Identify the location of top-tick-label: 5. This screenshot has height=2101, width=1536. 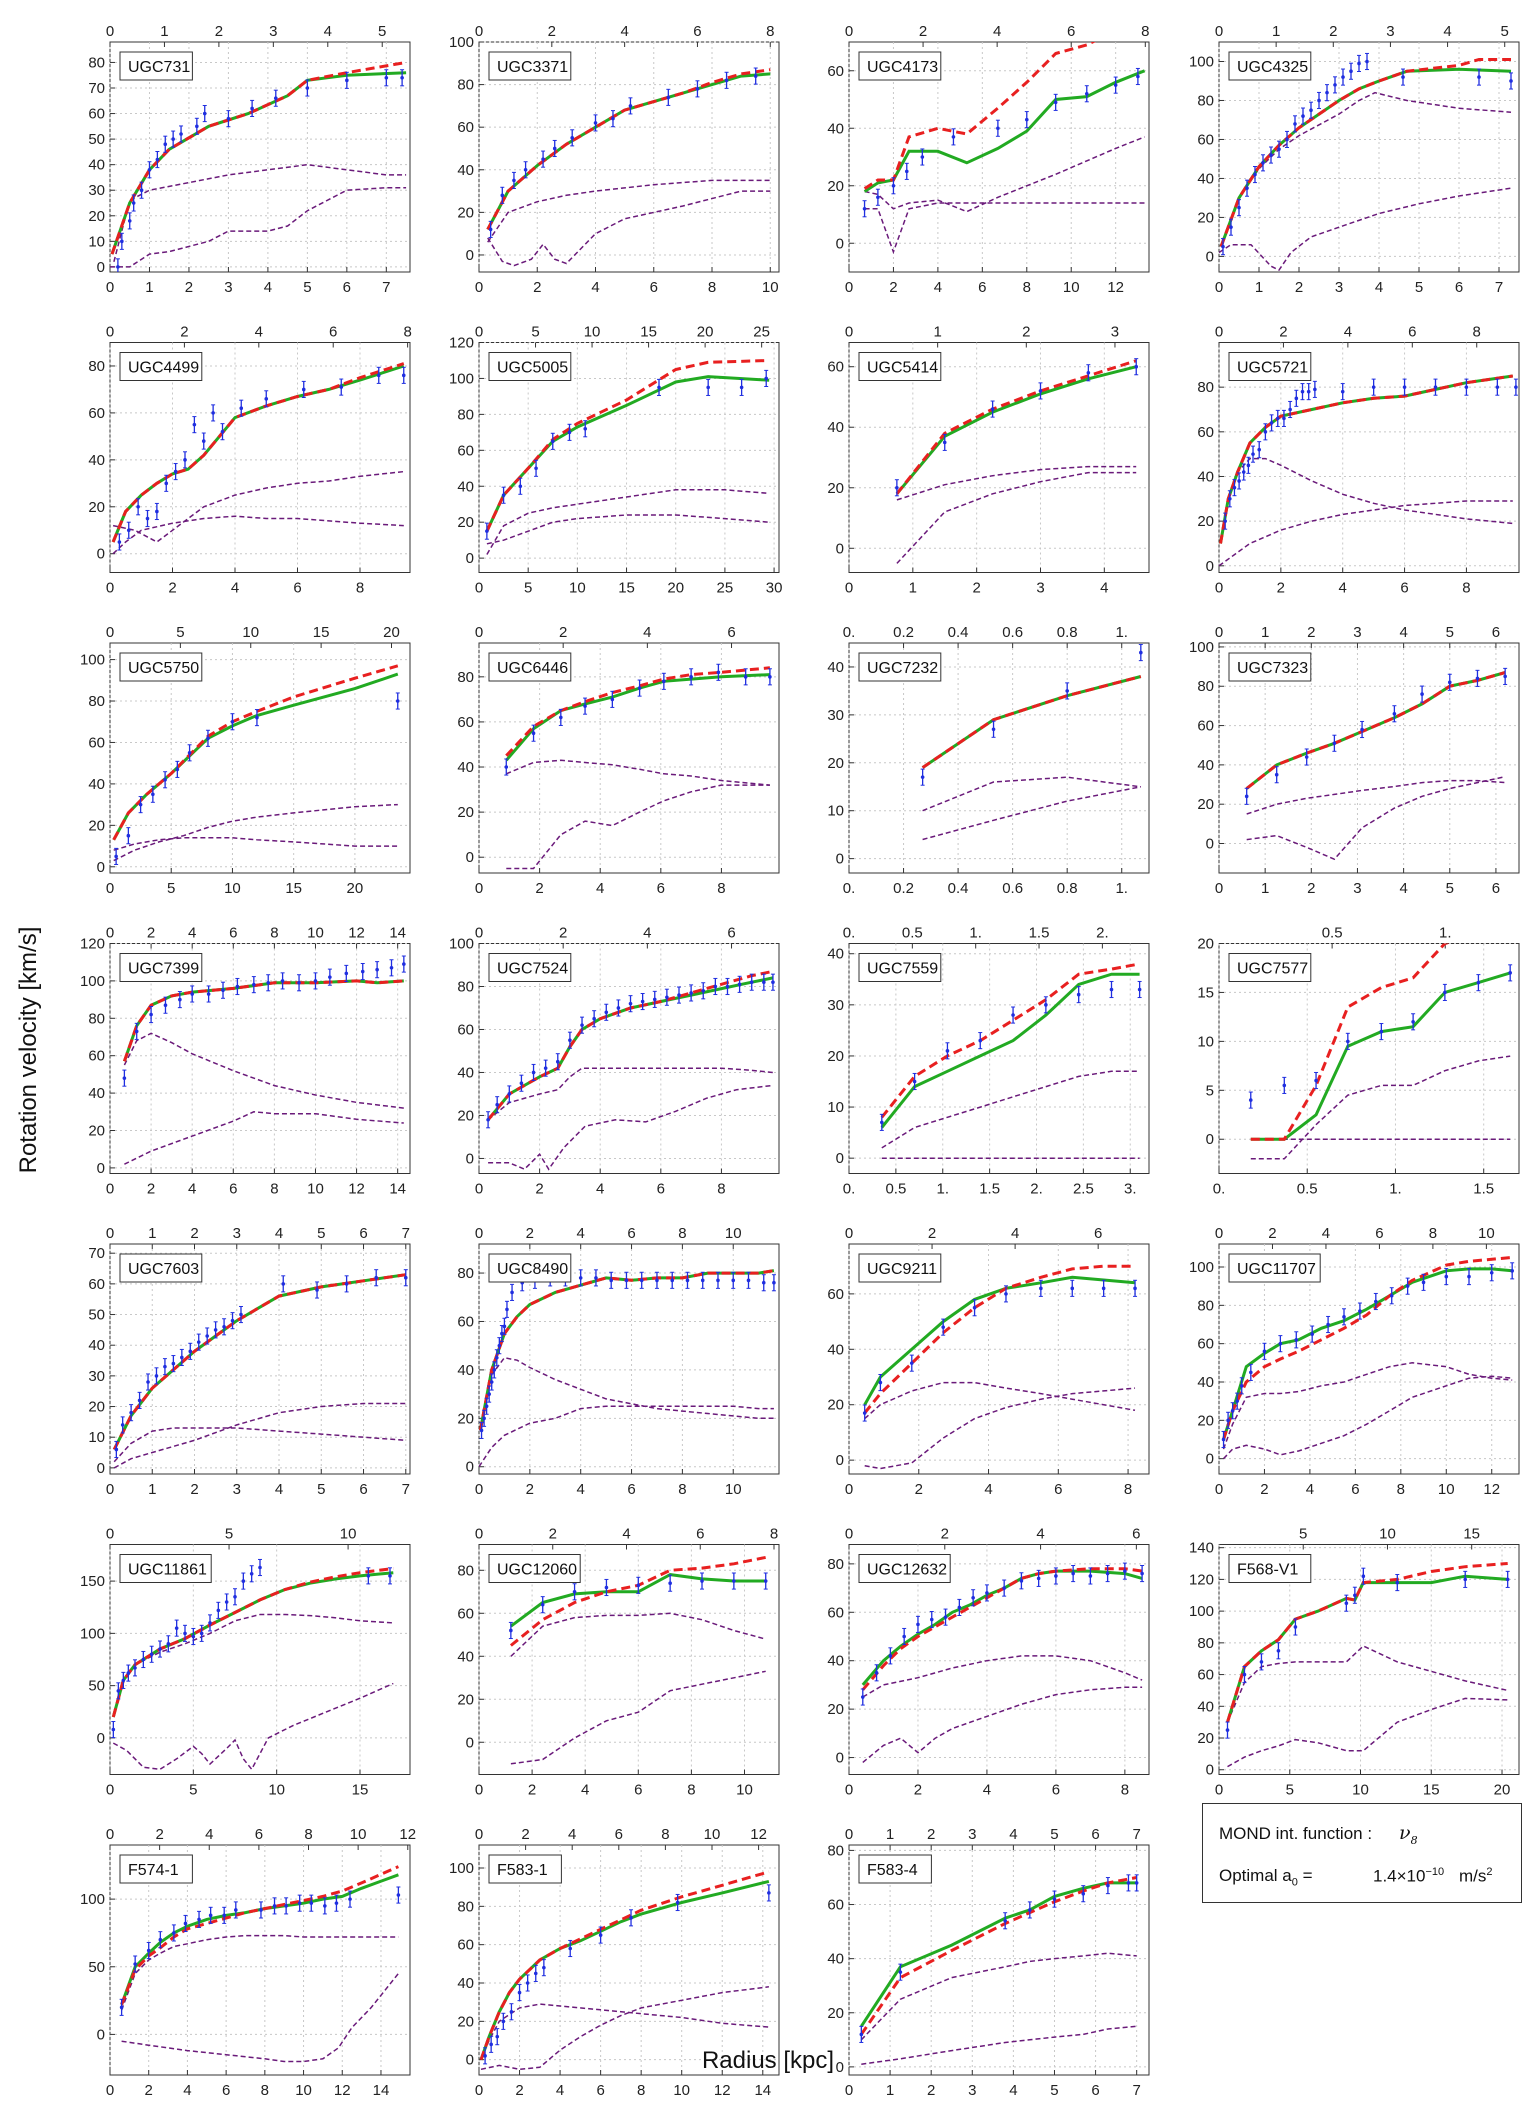
(321, 1233).